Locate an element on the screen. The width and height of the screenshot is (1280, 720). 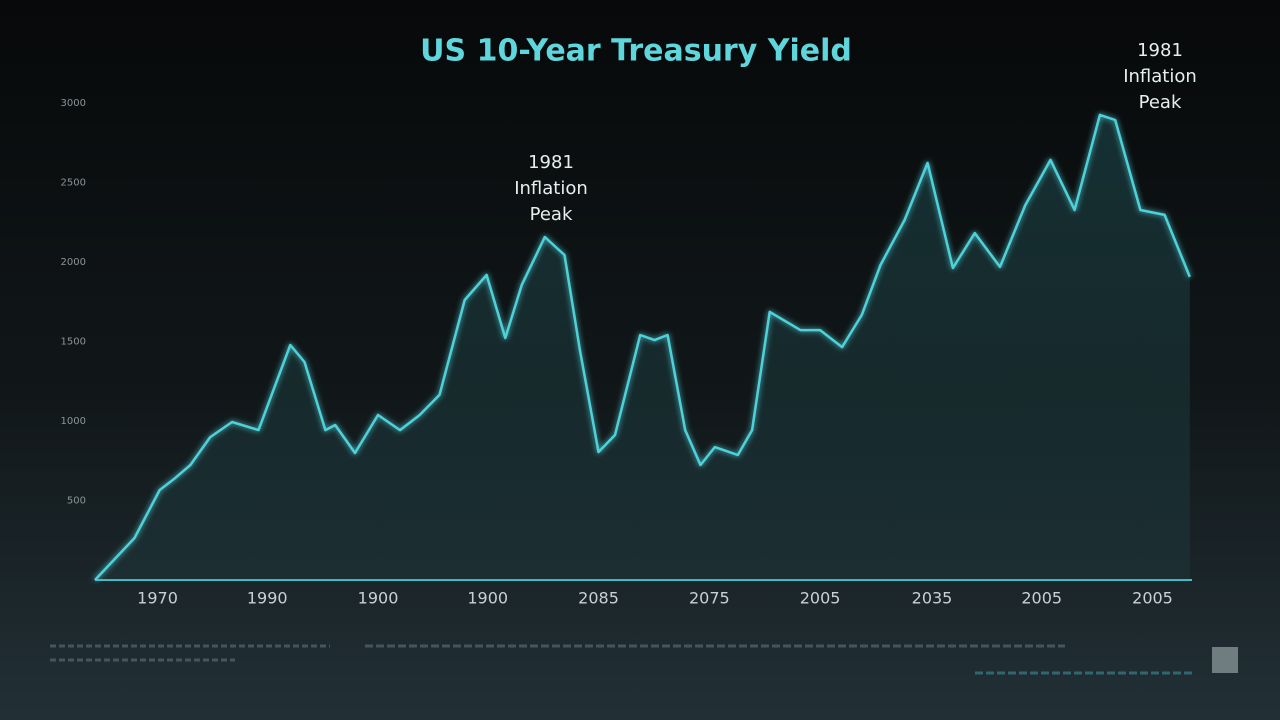
y-tick-label: 1500 is located at coordinates (73, 342).